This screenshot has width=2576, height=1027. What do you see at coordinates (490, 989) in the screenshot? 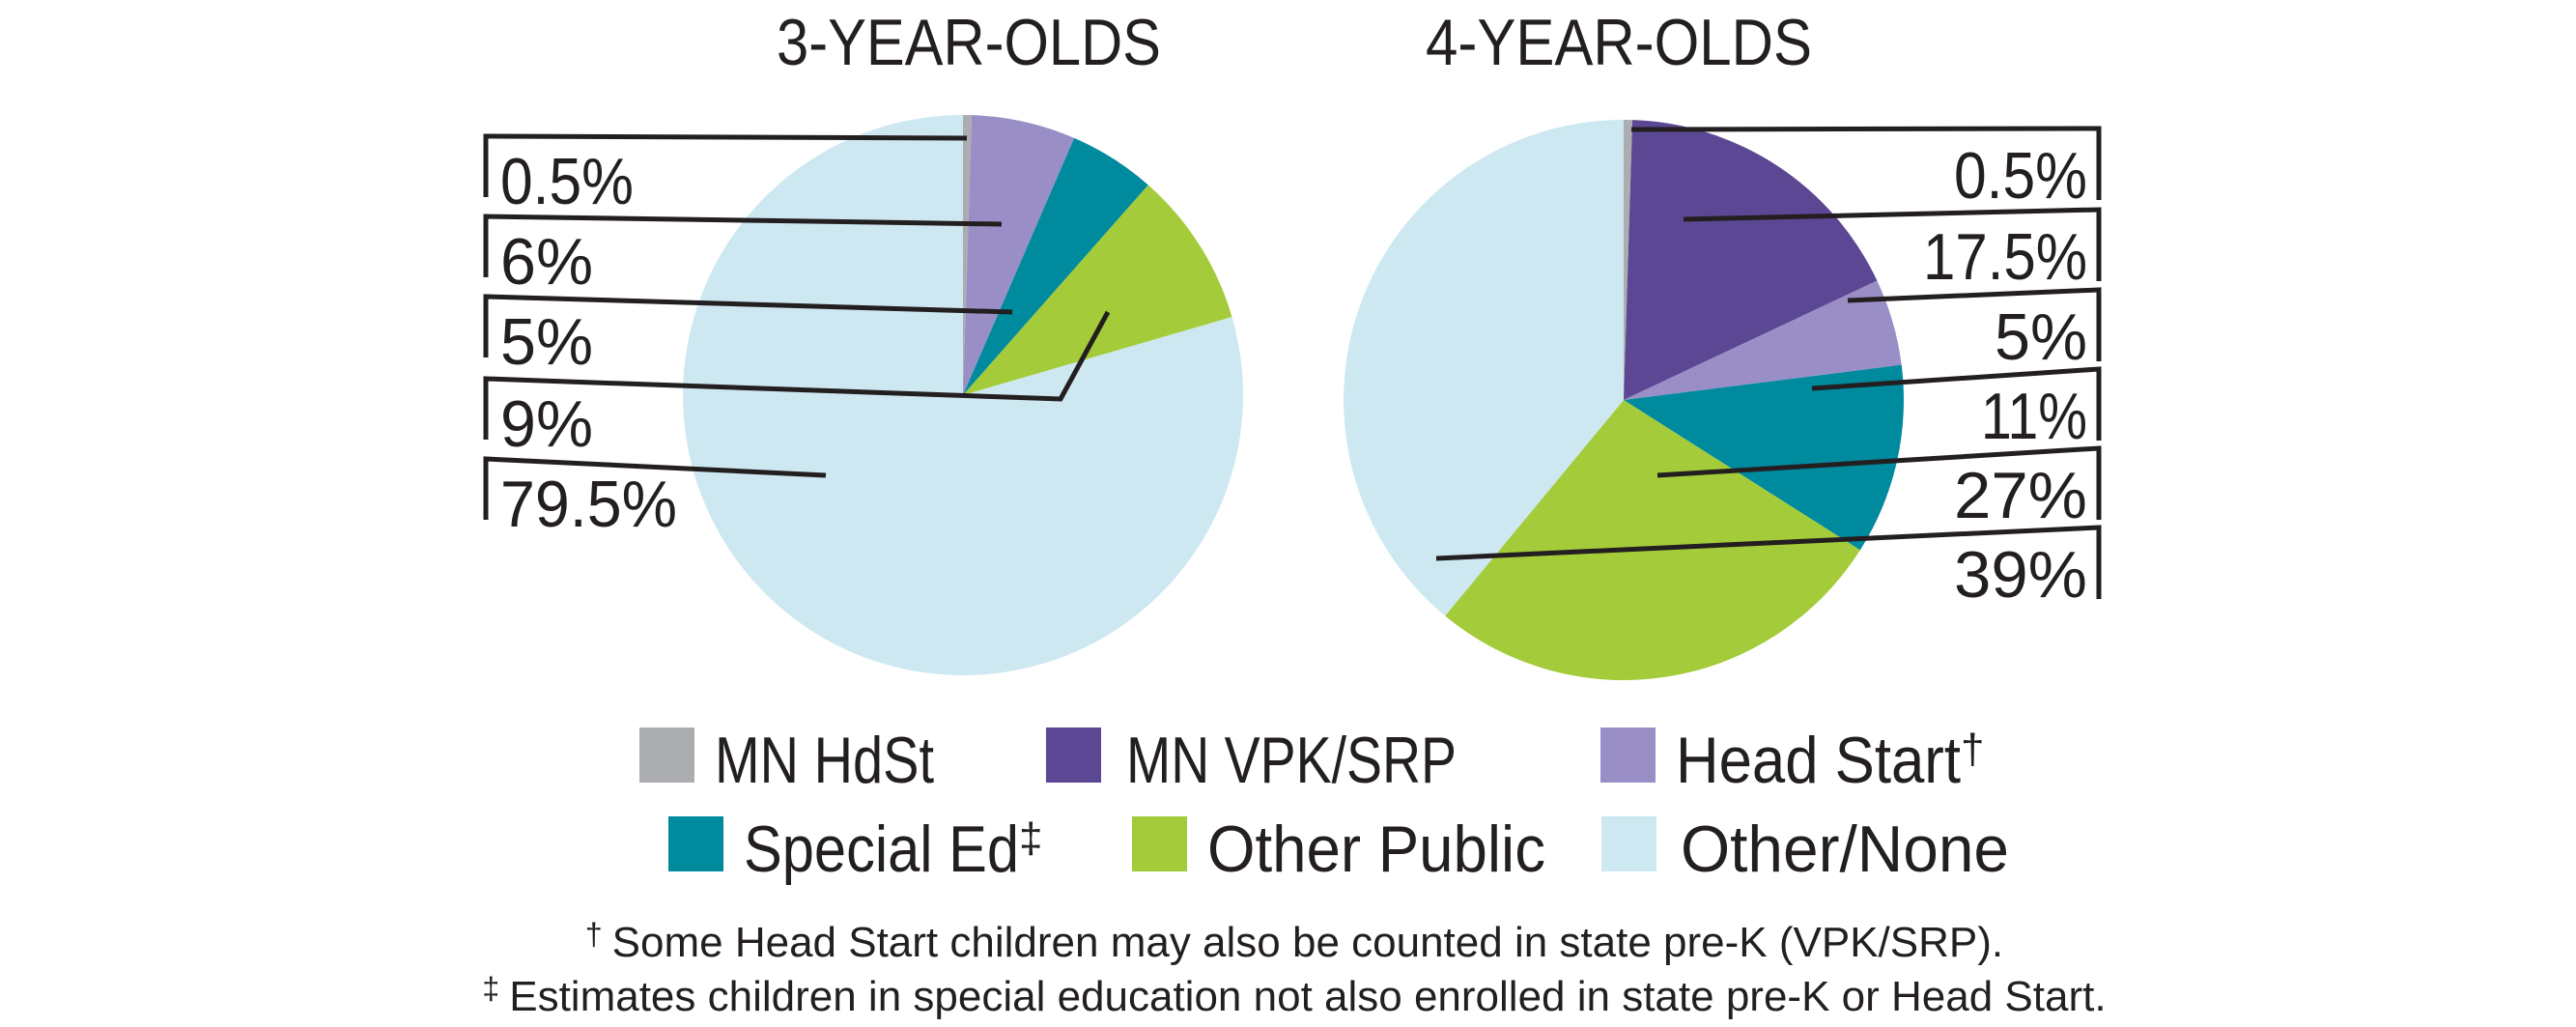
I see `double-dagger-symbol: ‡` at bounding box center [490, 989].